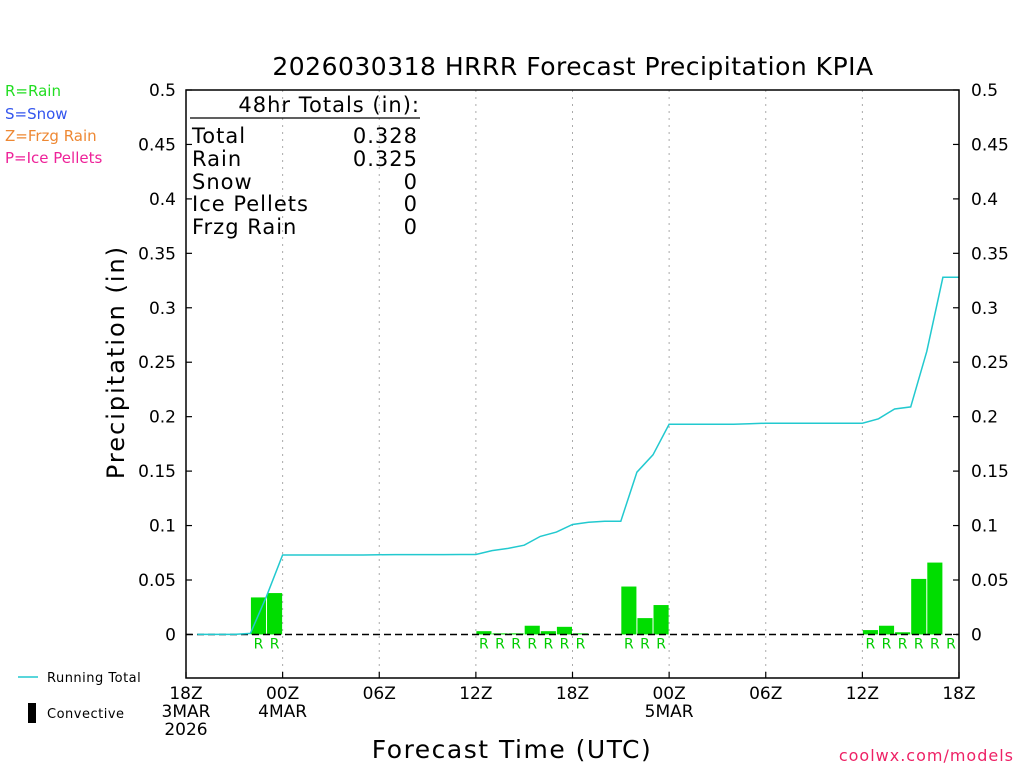 The width and height of the screenshot is (1024, 768). Describe the element at coordinates (157, 581) in the screenshot. I see `y-tick-label-left: 0.05` at that location.